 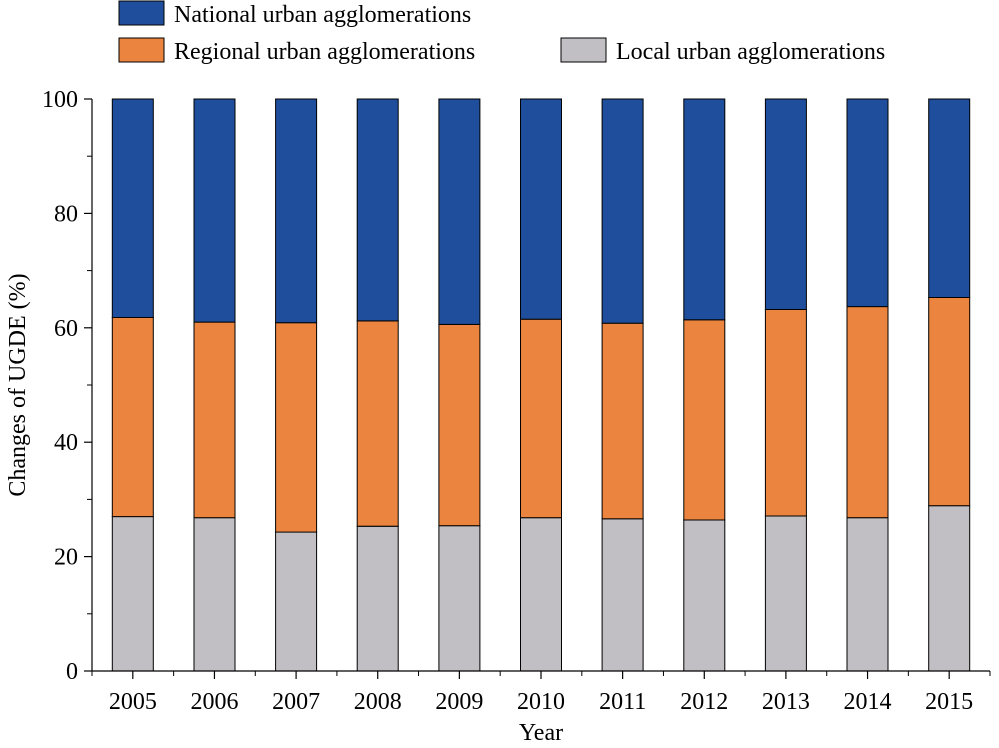 I want to click on bar-local-2013, so click(x=785, y=593).